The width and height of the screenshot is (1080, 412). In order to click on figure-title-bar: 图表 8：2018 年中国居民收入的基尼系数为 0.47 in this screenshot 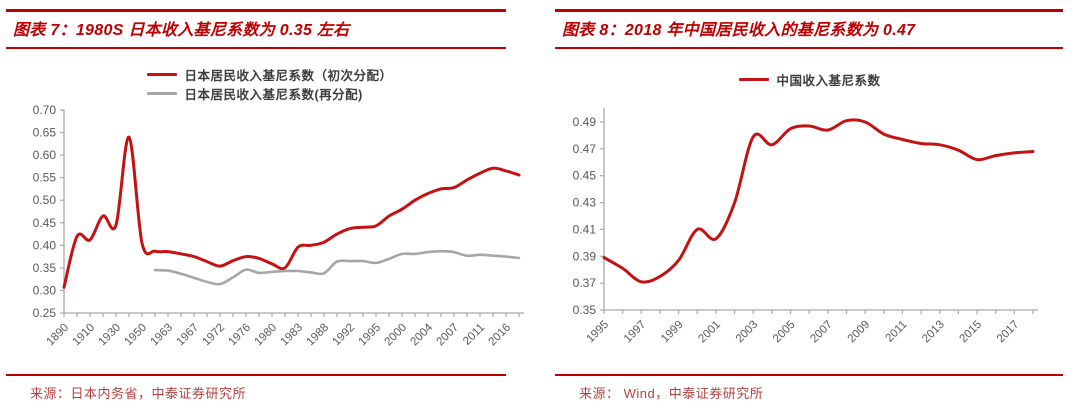, I will do `click(809, 29)`.